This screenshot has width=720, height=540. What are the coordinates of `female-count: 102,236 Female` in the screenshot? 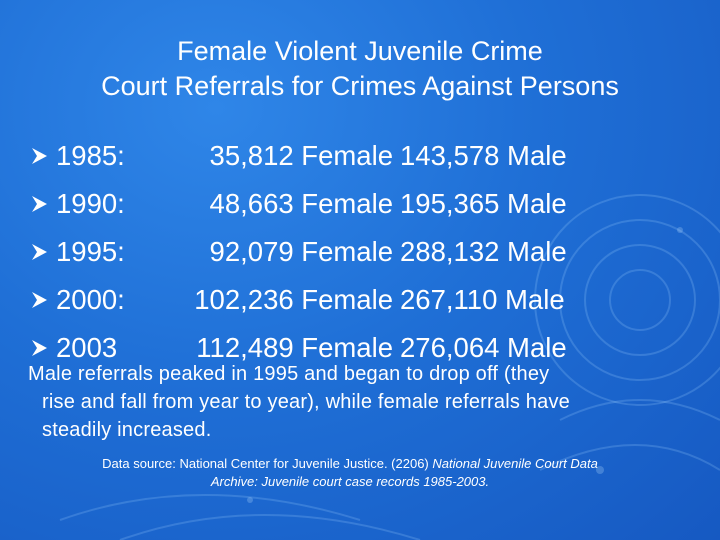 It's located at (293, 299).